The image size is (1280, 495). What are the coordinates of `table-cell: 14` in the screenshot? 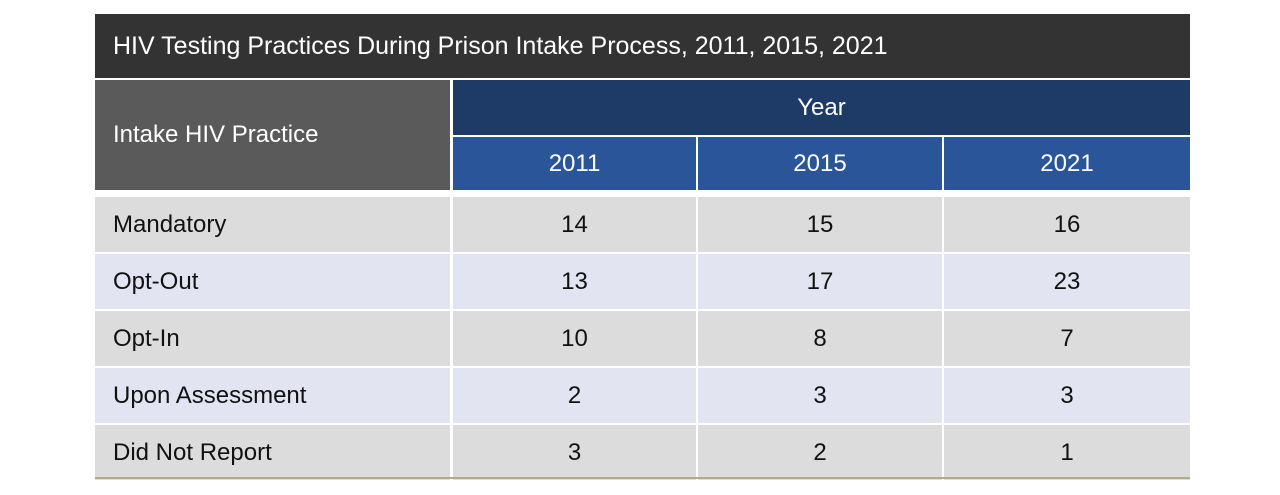 It's located at (574, 224).